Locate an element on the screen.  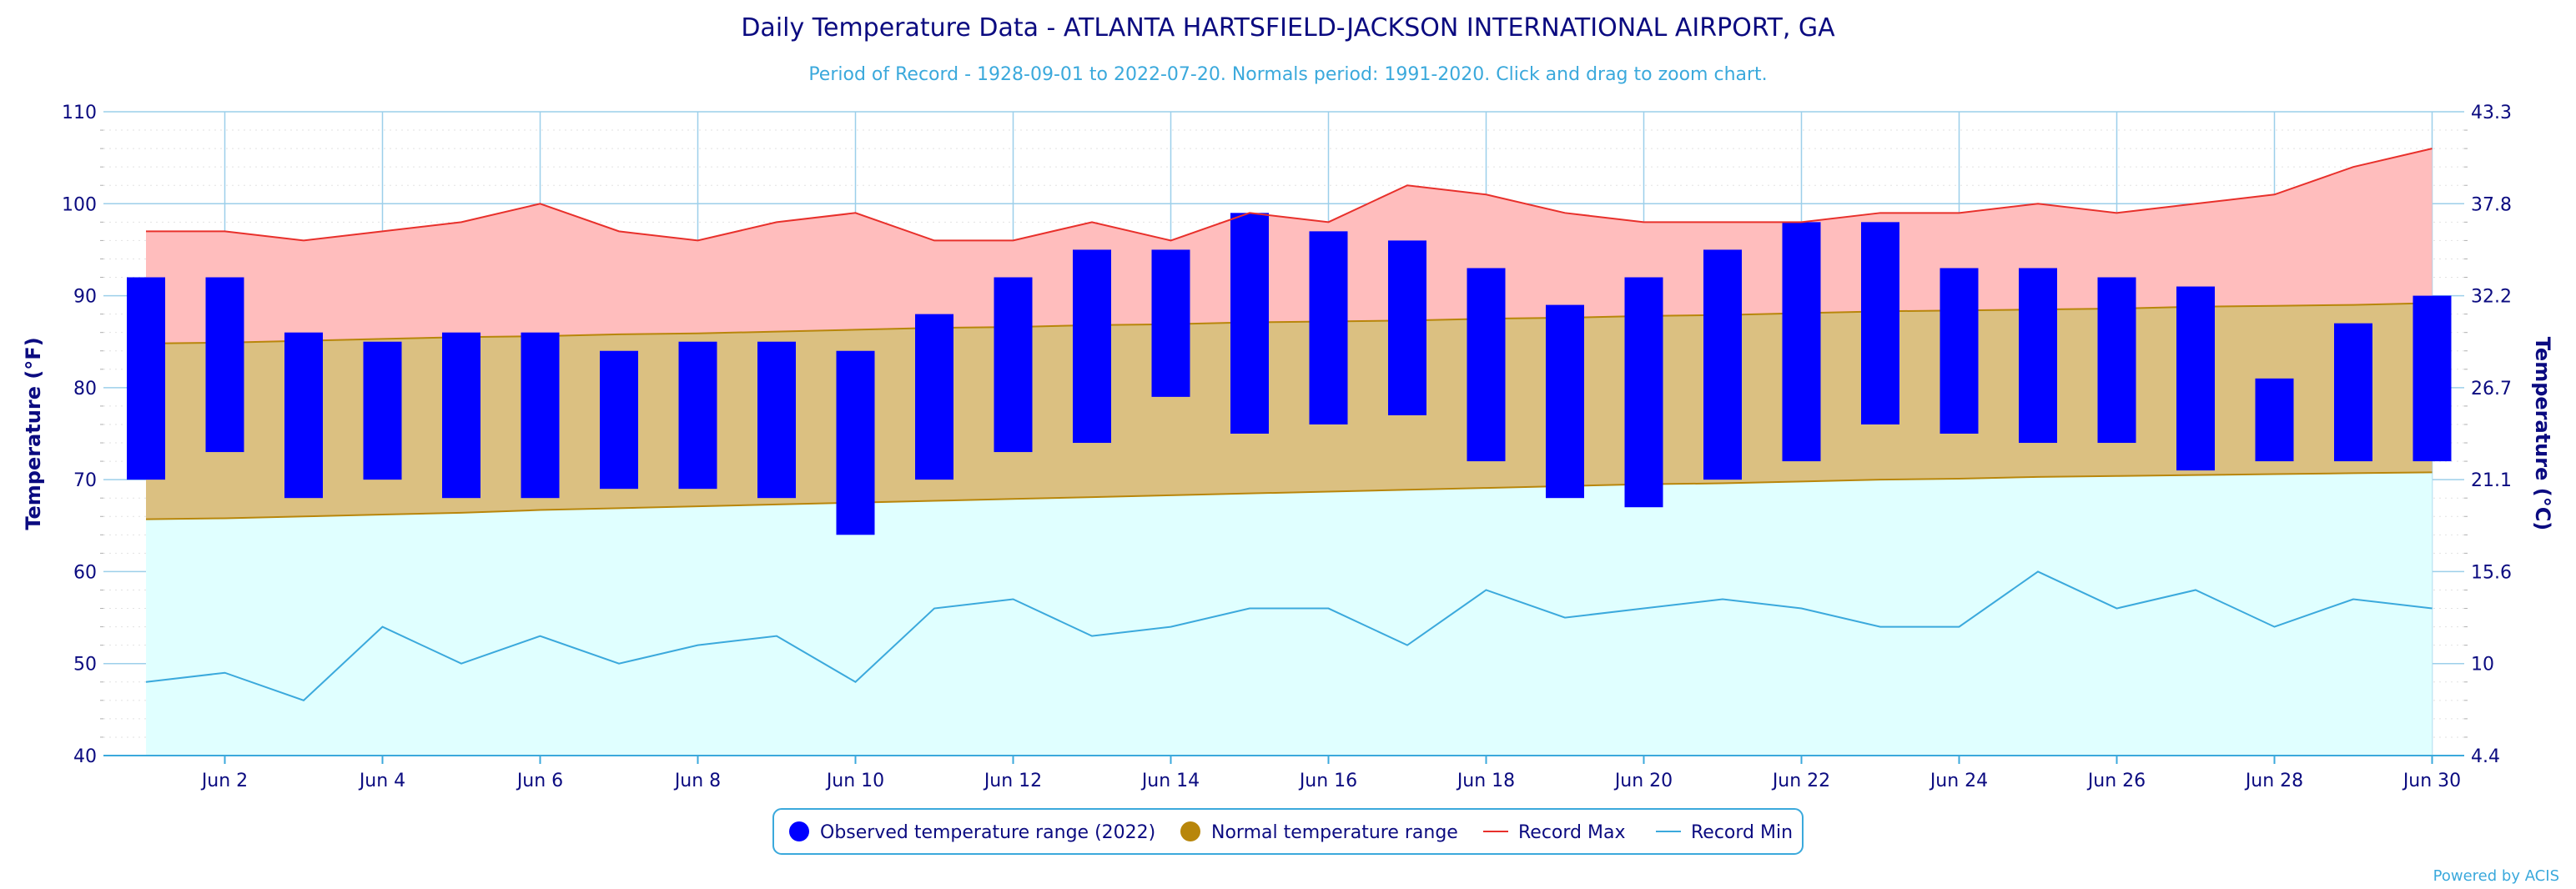
x-tick-label: Jun 28 is located at coordinates (2273, 781).